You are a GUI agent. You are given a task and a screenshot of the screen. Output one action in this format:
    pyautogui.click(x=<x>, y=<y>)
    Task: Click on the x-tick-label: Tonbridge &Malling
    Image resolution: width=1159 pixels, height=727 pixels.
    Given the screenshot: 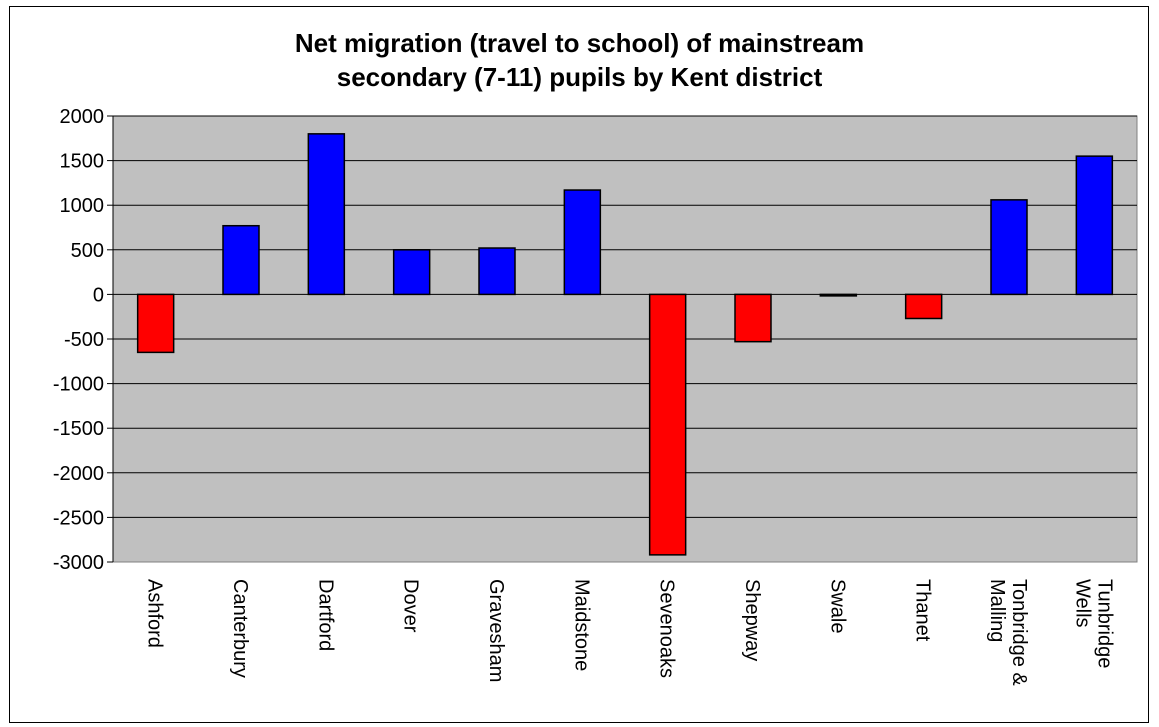 What is the action you would take?
    pyautogui.click(x=1008, y=632)
    